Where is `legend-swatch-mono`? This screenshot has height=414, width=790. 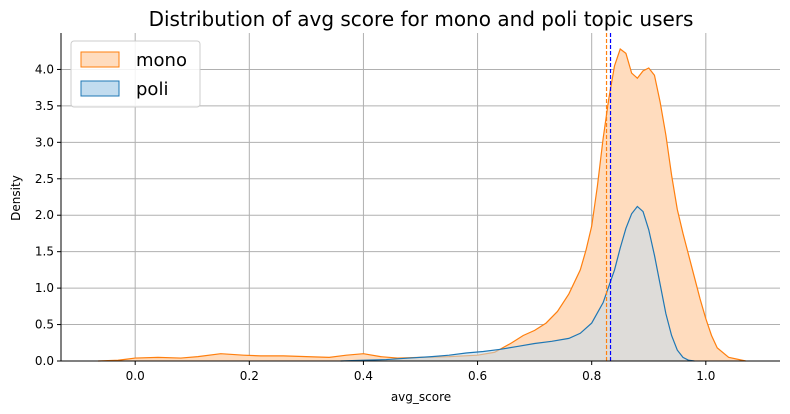
legend-swatch-mono is located at coordinates (100, 59).